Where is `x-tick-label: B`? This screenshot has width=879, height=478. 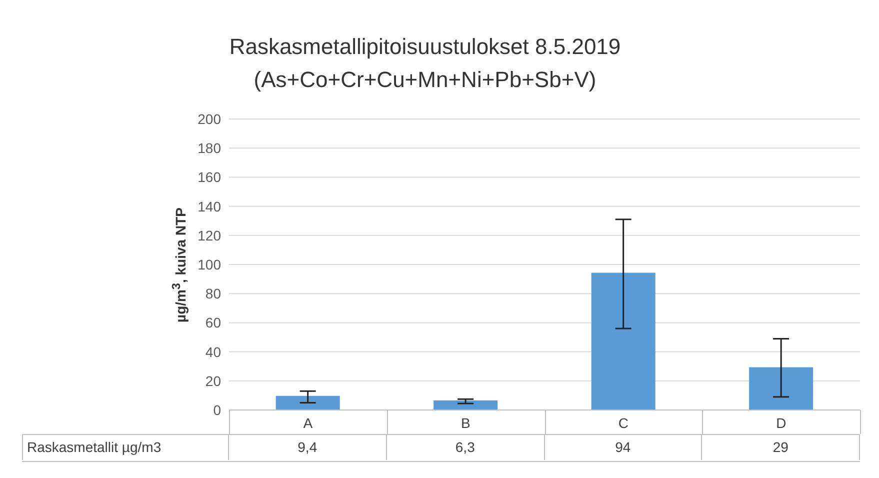
x-tick-label: B is located at coordinates (465, 422).